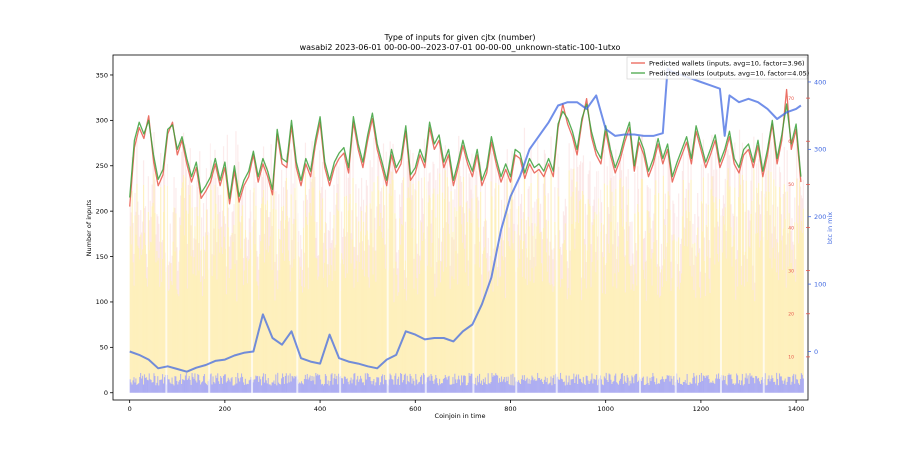  I want to click on y3-tick-label: 0, so click(816, 352).